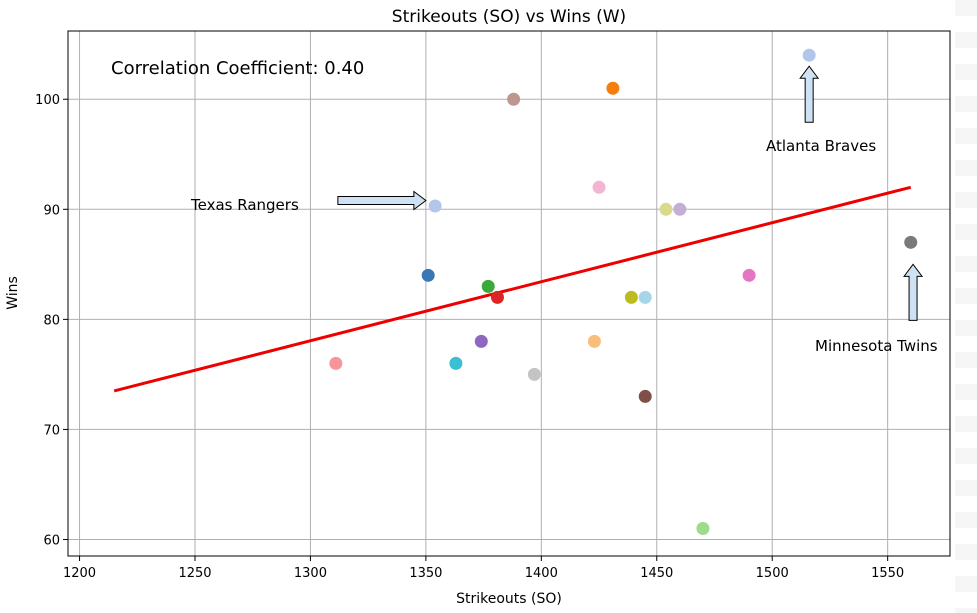  Describe the element at coordinates (51, 430) in the screenshot. I see `y-tick-label: 70` at that location.